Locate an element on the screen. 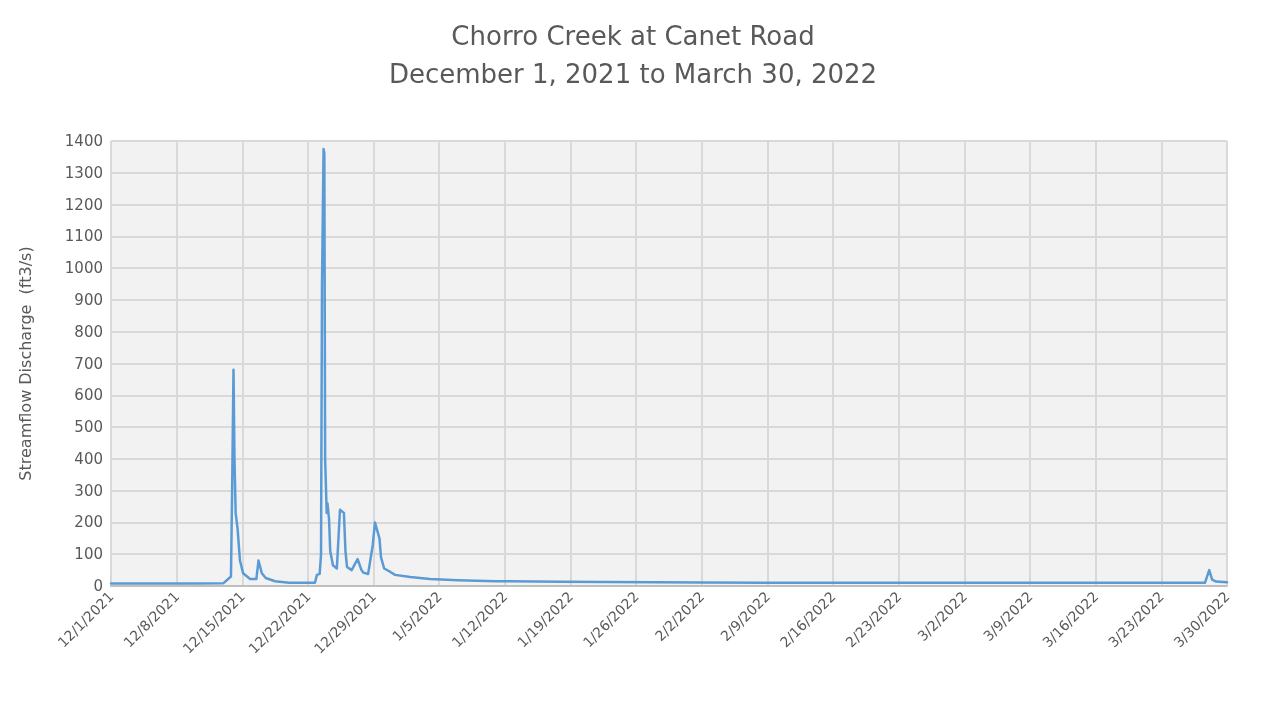  y-tick-label: 1300 is located at coordinates (83, 172).